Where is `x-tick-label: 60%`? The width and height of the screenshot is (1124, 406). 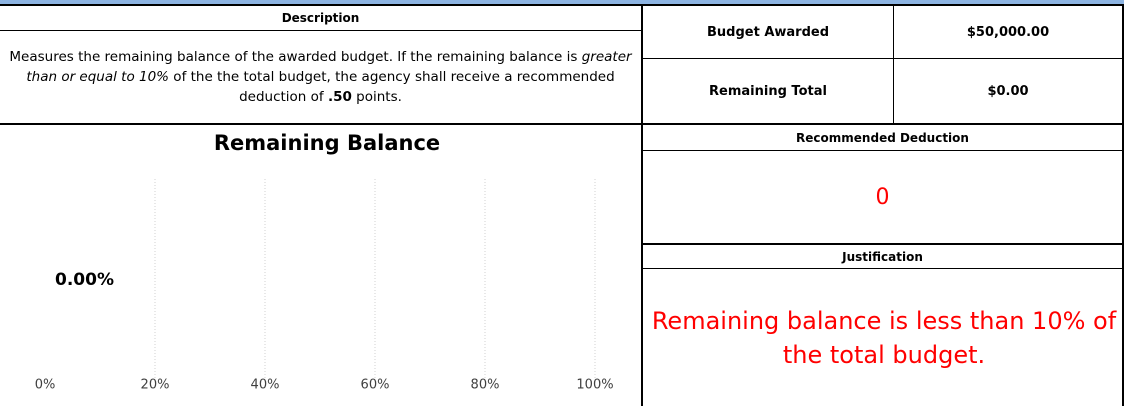
x-tick-label: 60% is located at coordinates (375, 385).